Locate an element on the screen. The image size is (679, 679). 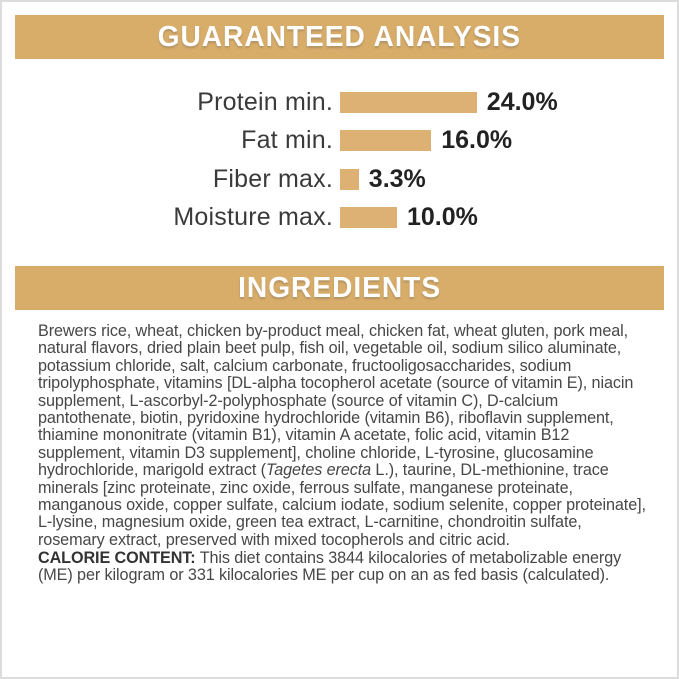
calorie-content-heading: CALORIE CONTENT: is located at coordinates (117, 558).